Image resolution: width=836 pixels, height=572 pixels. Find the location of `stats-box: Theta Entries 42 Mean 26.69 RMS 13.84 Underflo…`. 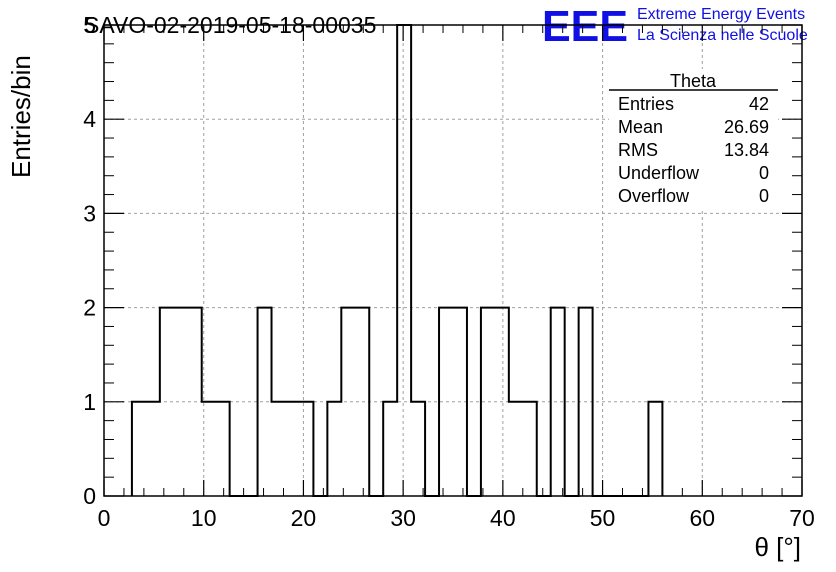

stats-box: Theta Entries 42 Mean 26.69 RMS 13.84 Underflo… is located at coordinates (693, 139).